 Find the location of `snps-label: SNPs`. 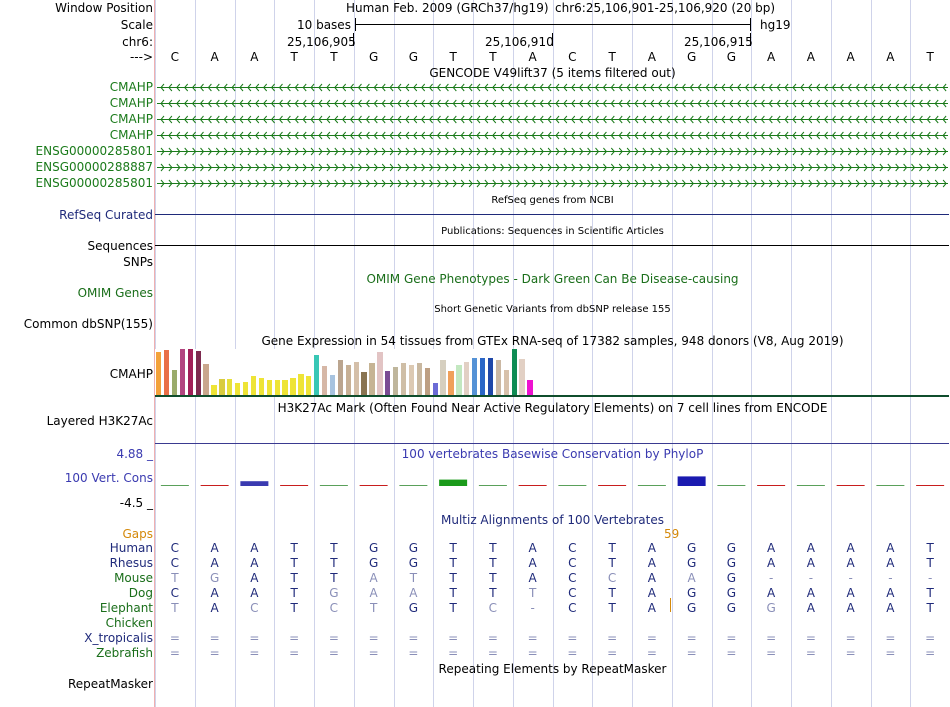

snps-label: SNPs is located at coordinates (138, 262).